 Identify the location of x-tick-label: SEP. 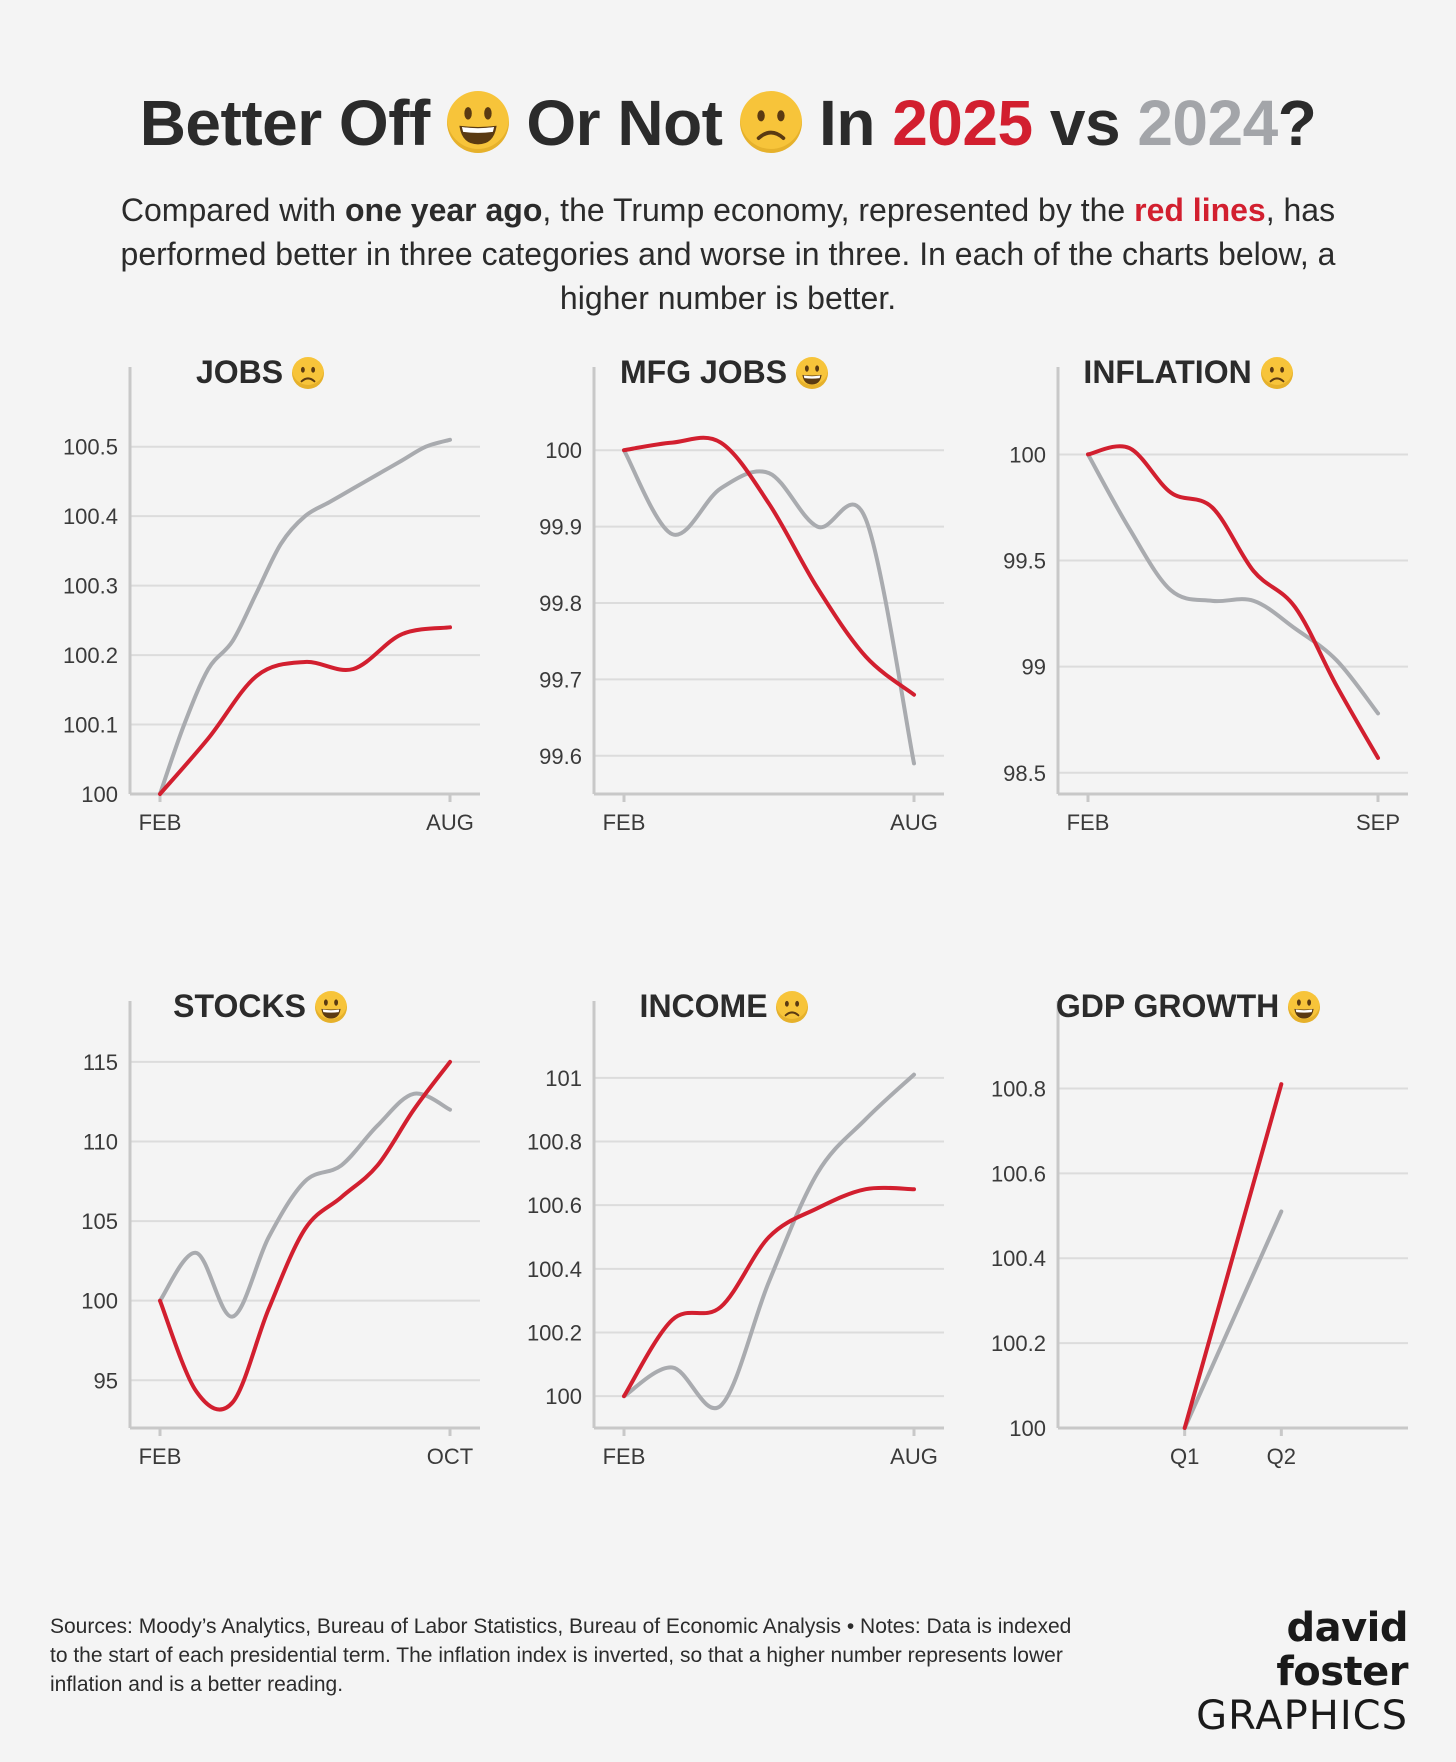
(1378, 822).